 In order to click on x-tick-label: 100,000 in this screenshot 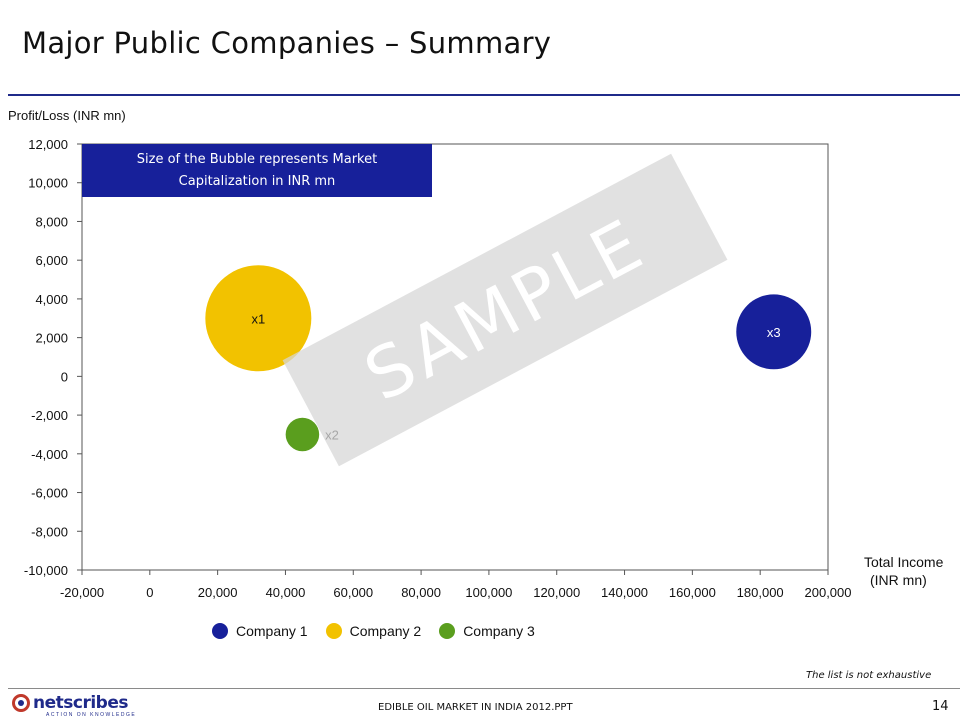, I will do `click(488, 592)`.